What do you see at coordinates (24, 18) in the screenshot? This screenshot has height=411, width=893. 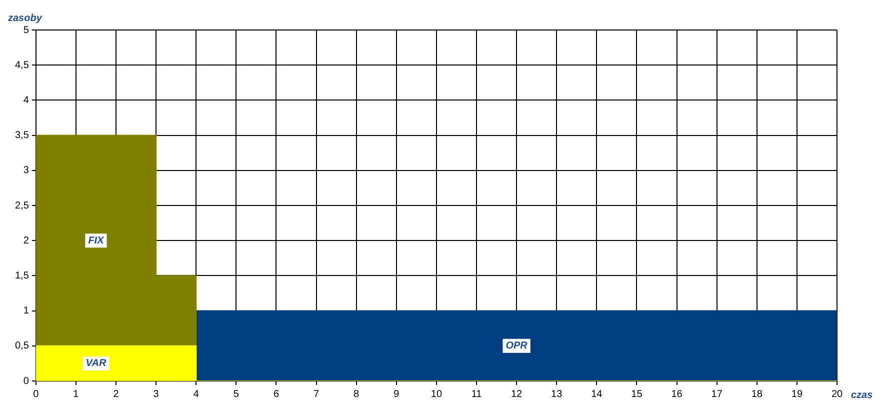 I see `y-axis-title: zasoby` at bounding box center [24, 18].